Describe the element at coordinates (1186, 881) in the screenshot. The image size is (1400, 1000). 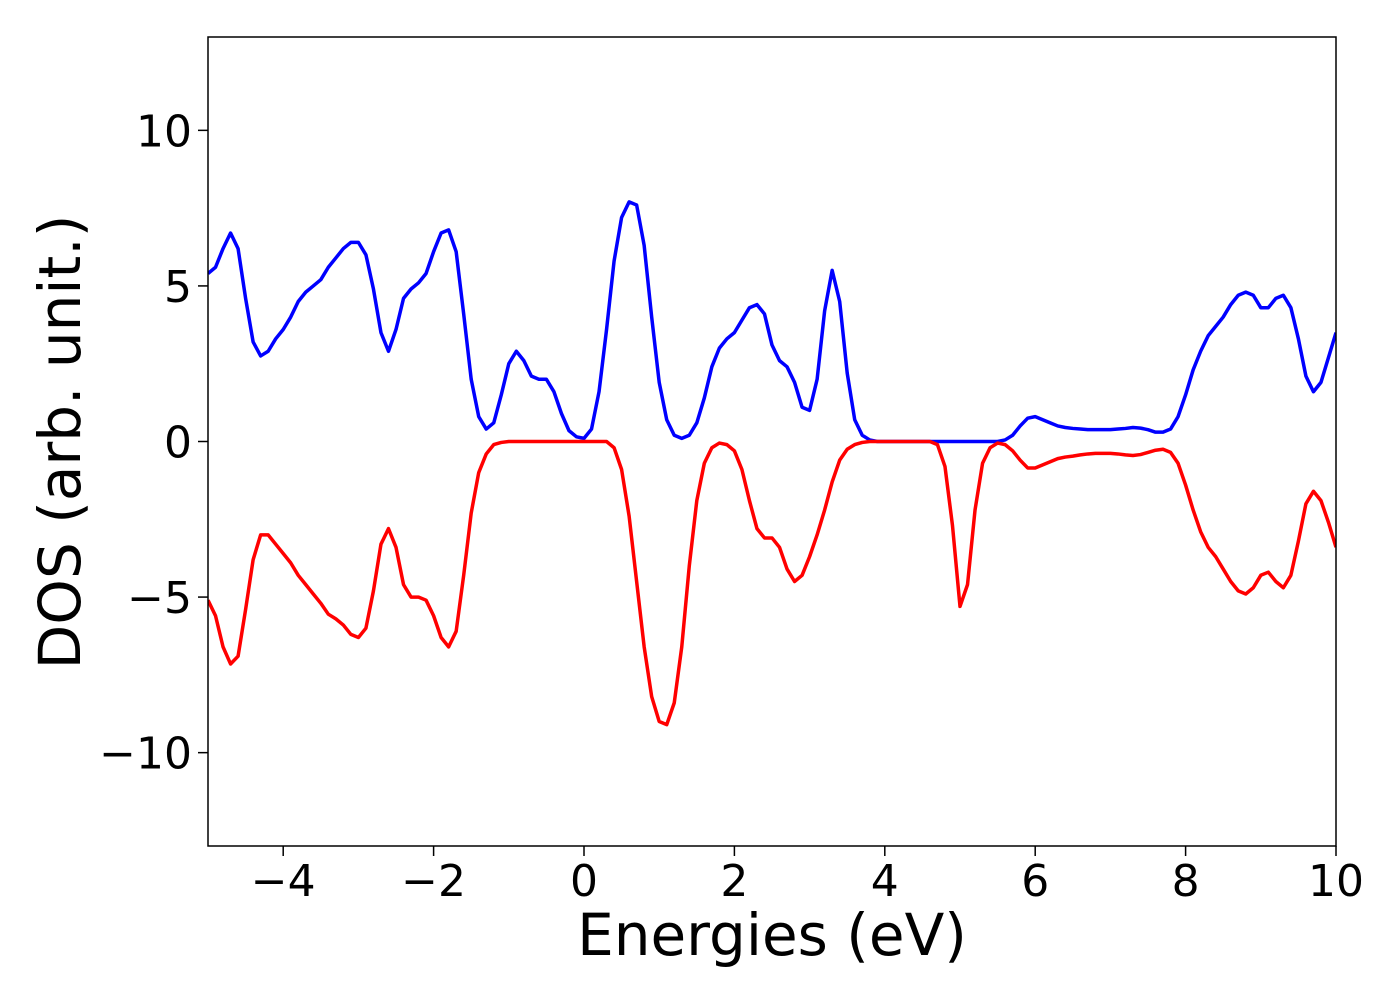
I see `x-tick-label: 8` at that location.